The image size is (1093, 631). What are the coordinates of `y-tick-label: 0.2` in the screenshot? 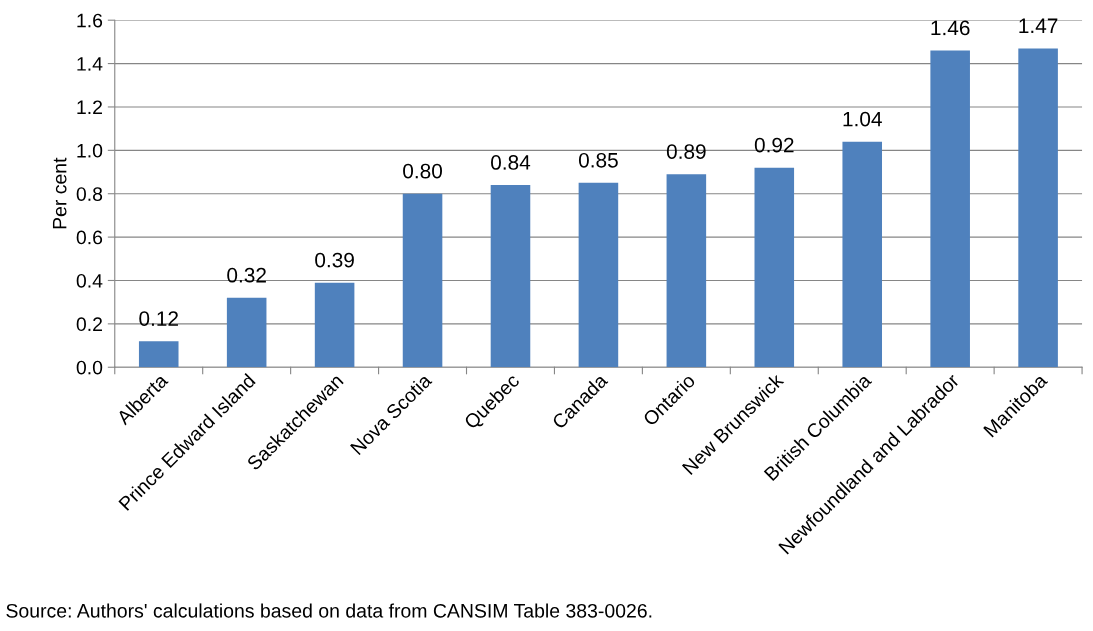 It's located at (89, 324).